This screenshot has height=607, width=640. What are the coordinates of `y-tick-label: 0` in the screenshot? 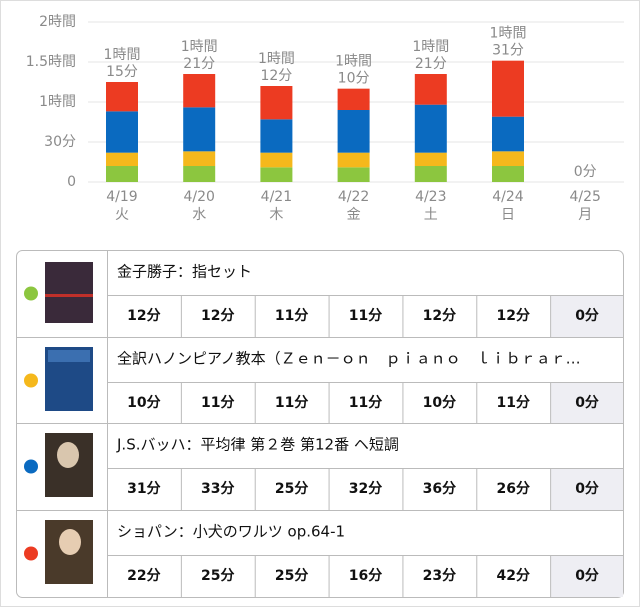 It's located at (71, 182).